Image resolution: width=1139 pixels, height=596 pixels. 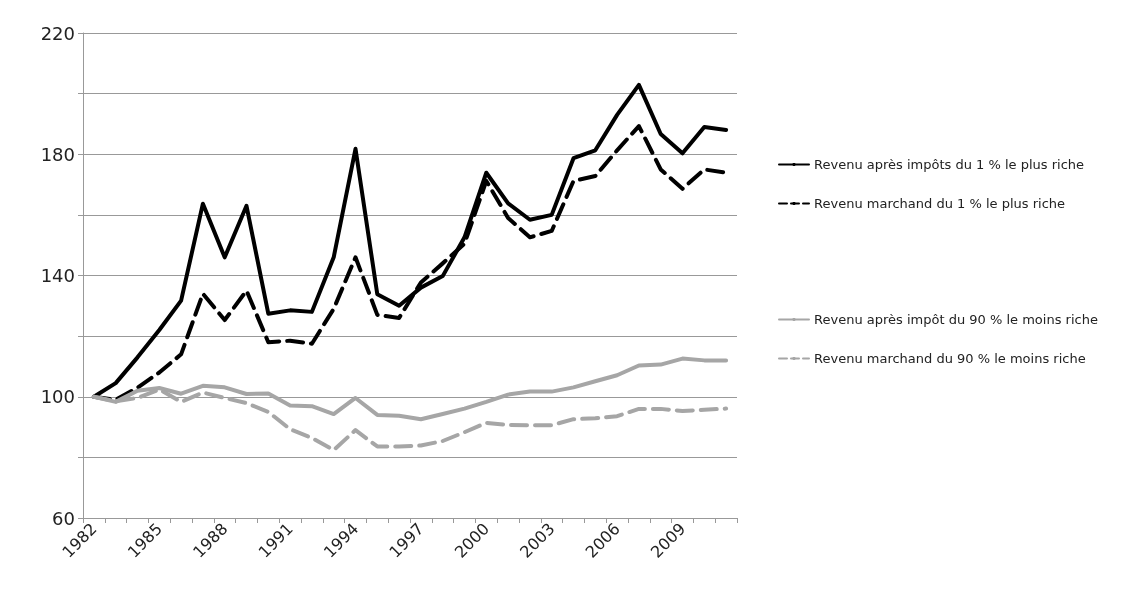 What do you see at coordinates (940, 203) in the screenshot?
I see `legend-label: Revenu marchand du 1 % le plus riche` at bounding box center [940, 203].